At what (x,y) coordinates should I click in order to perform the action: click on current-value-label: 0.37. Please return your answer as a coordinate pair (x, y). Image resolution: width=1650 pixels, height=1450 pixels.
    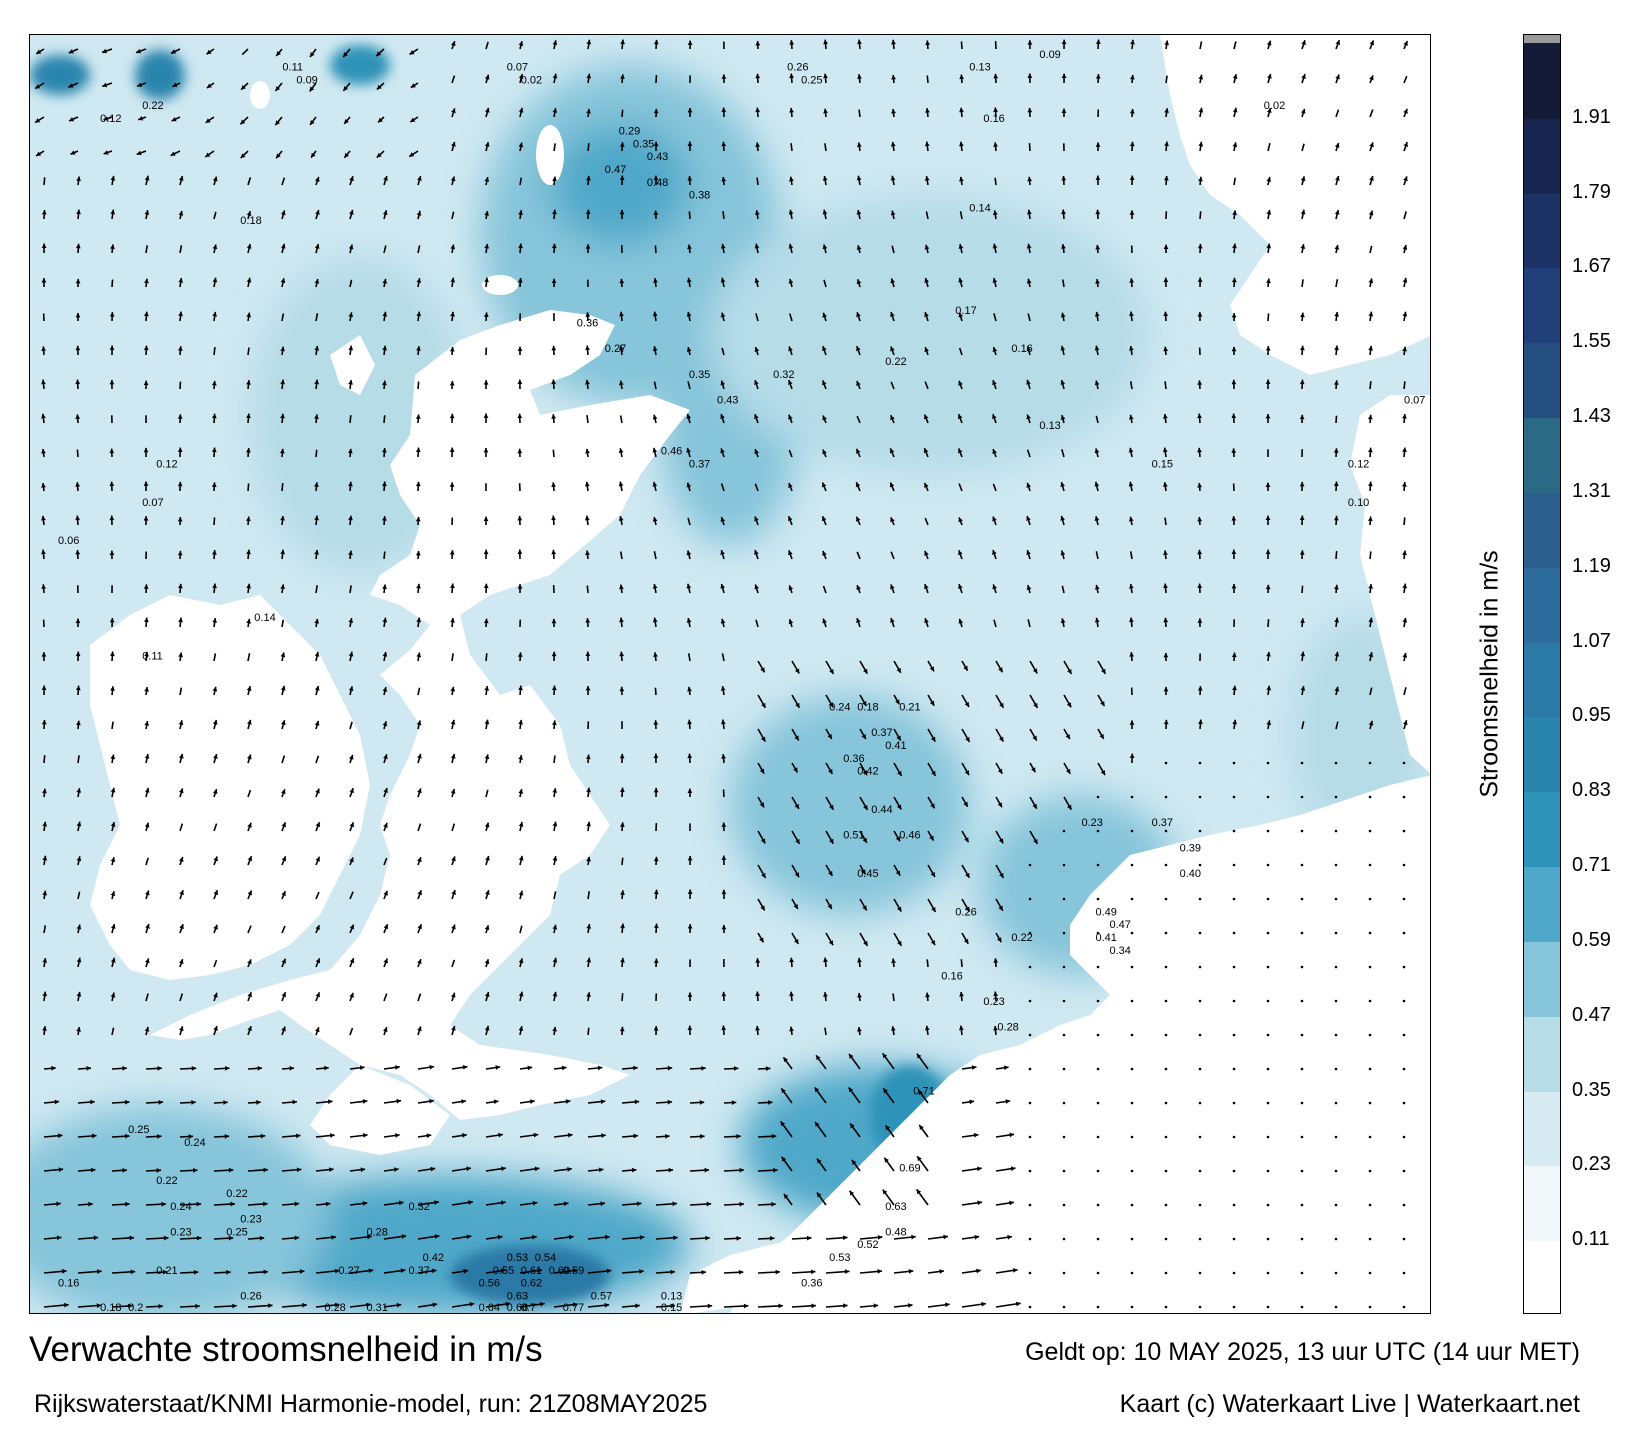
    Looking at the image, I should click on (699, 464).